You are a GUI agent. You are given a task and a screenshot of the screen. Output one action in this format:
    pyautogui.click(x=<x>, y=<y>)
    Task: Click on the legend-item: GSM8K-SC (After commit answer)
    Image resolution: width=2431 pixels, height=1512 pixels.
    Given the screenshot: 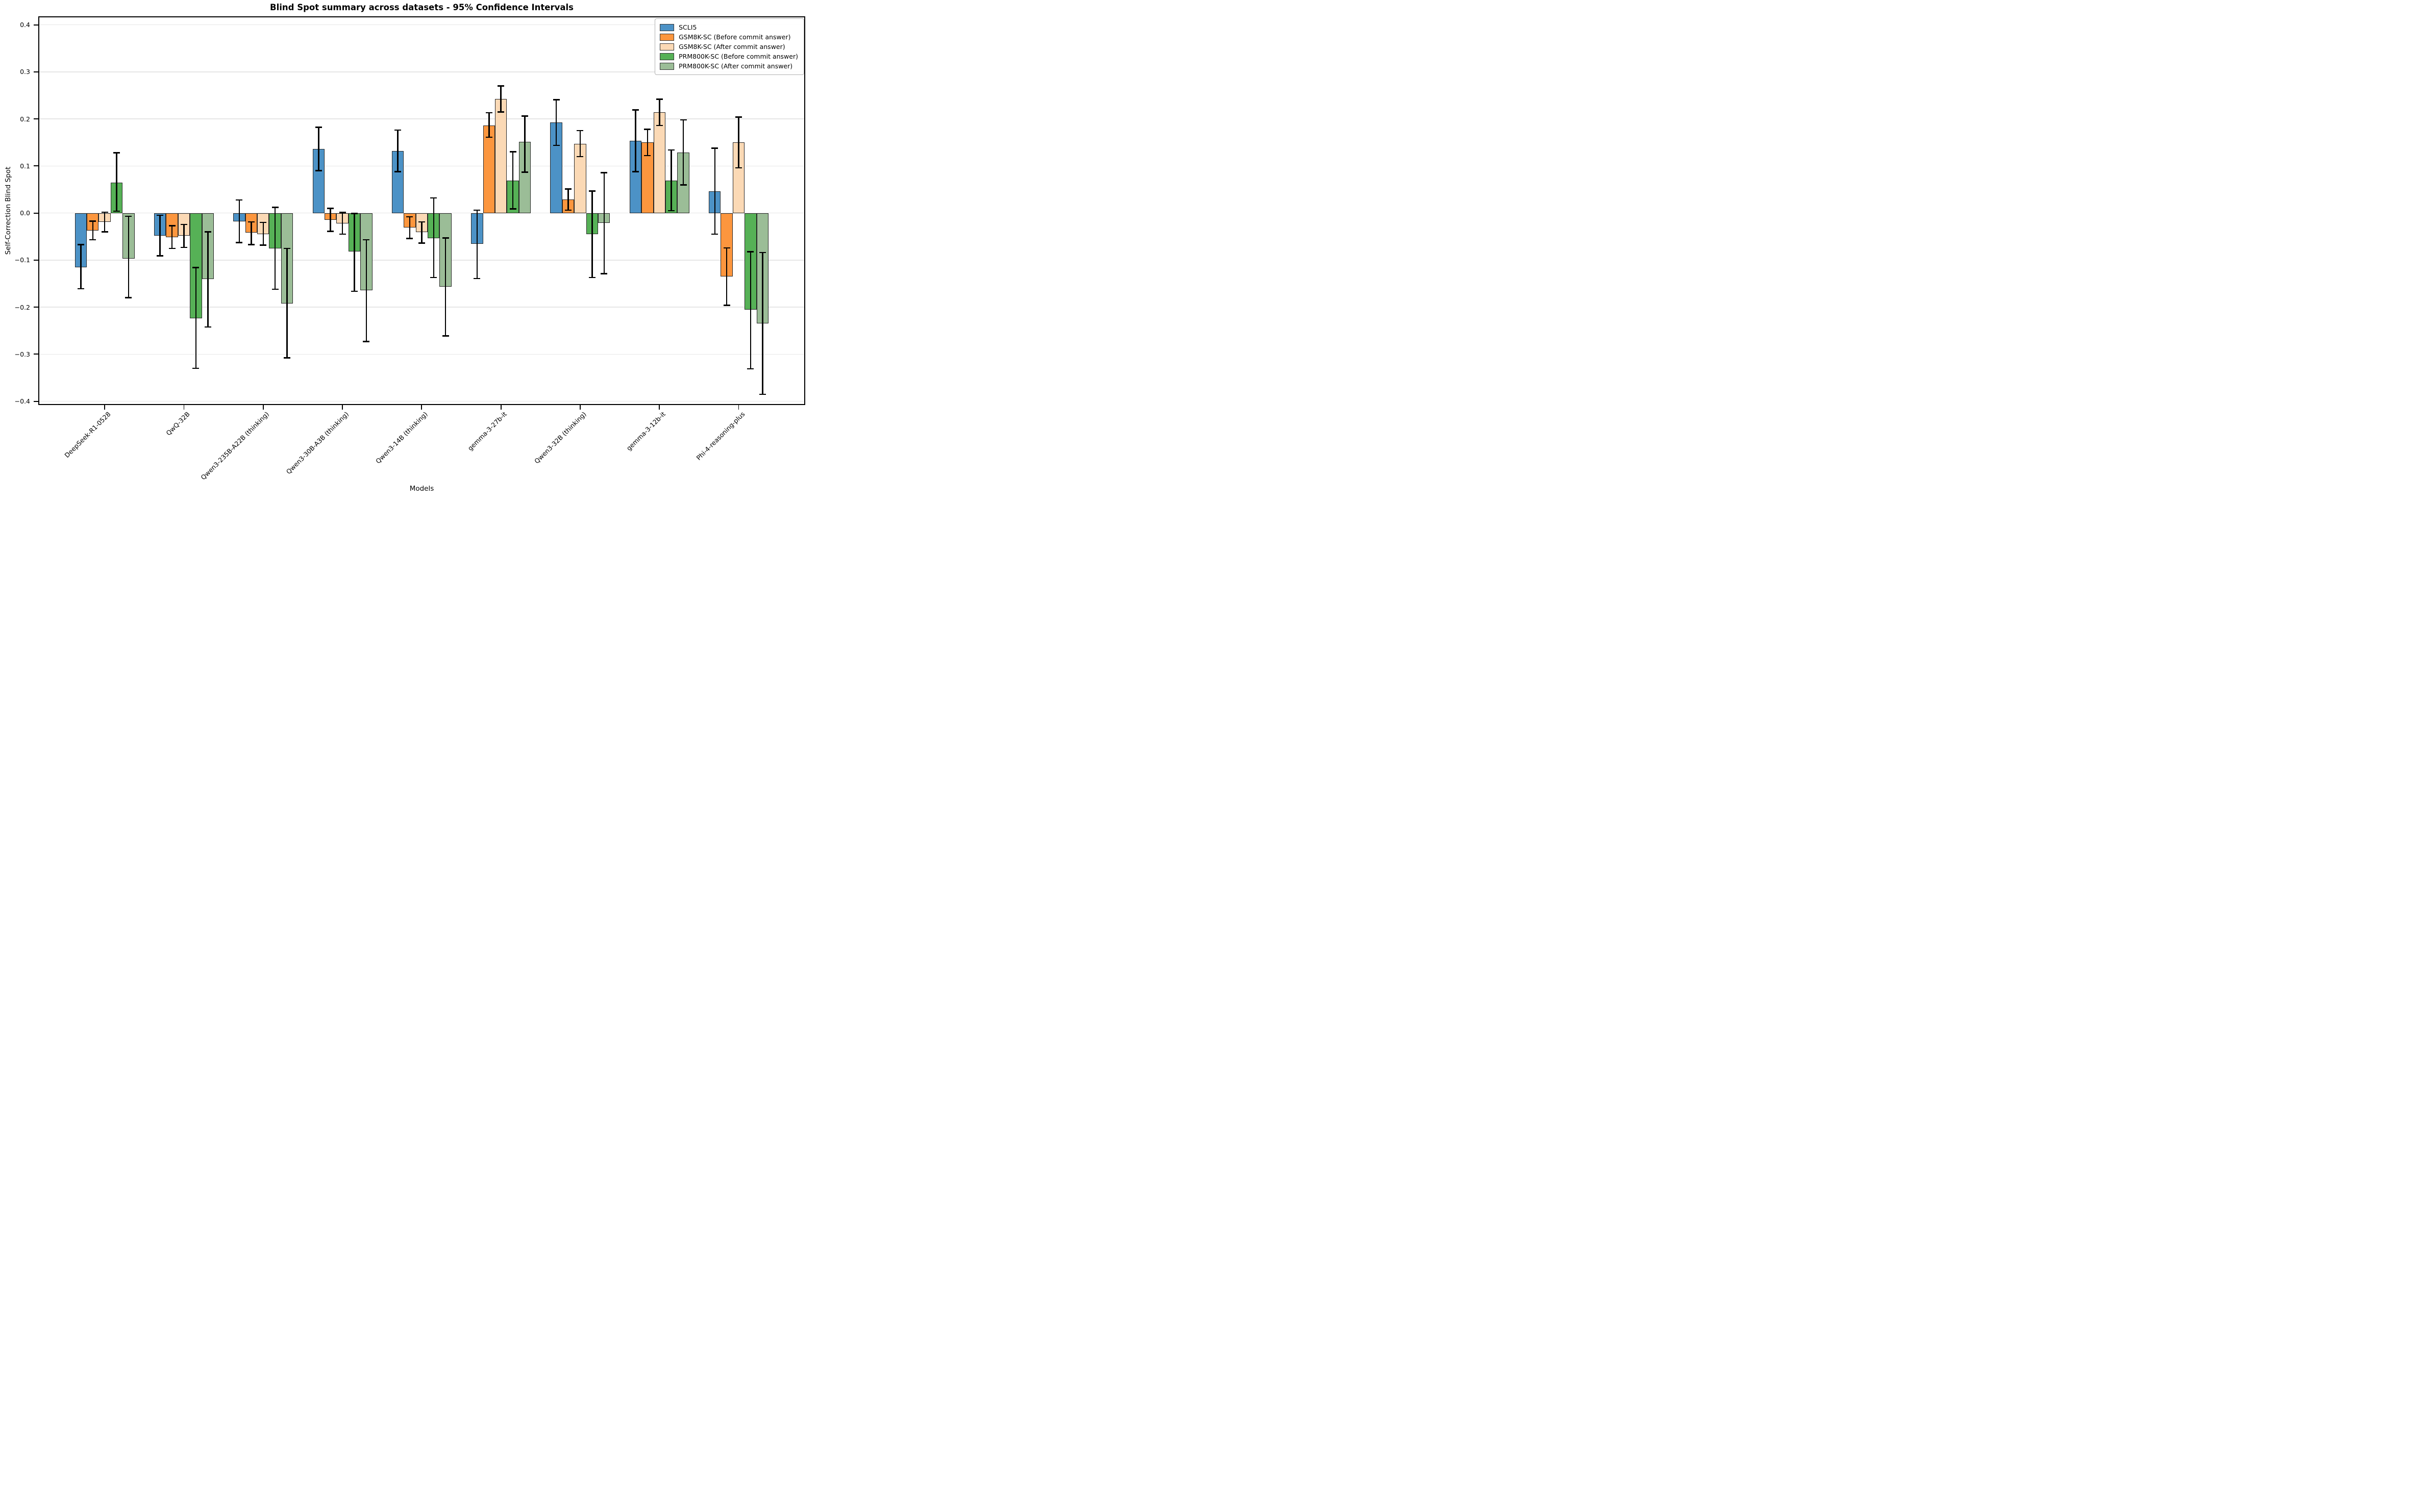 What is the action you would take?
    pyautogui.click(x=729, y=47)
    